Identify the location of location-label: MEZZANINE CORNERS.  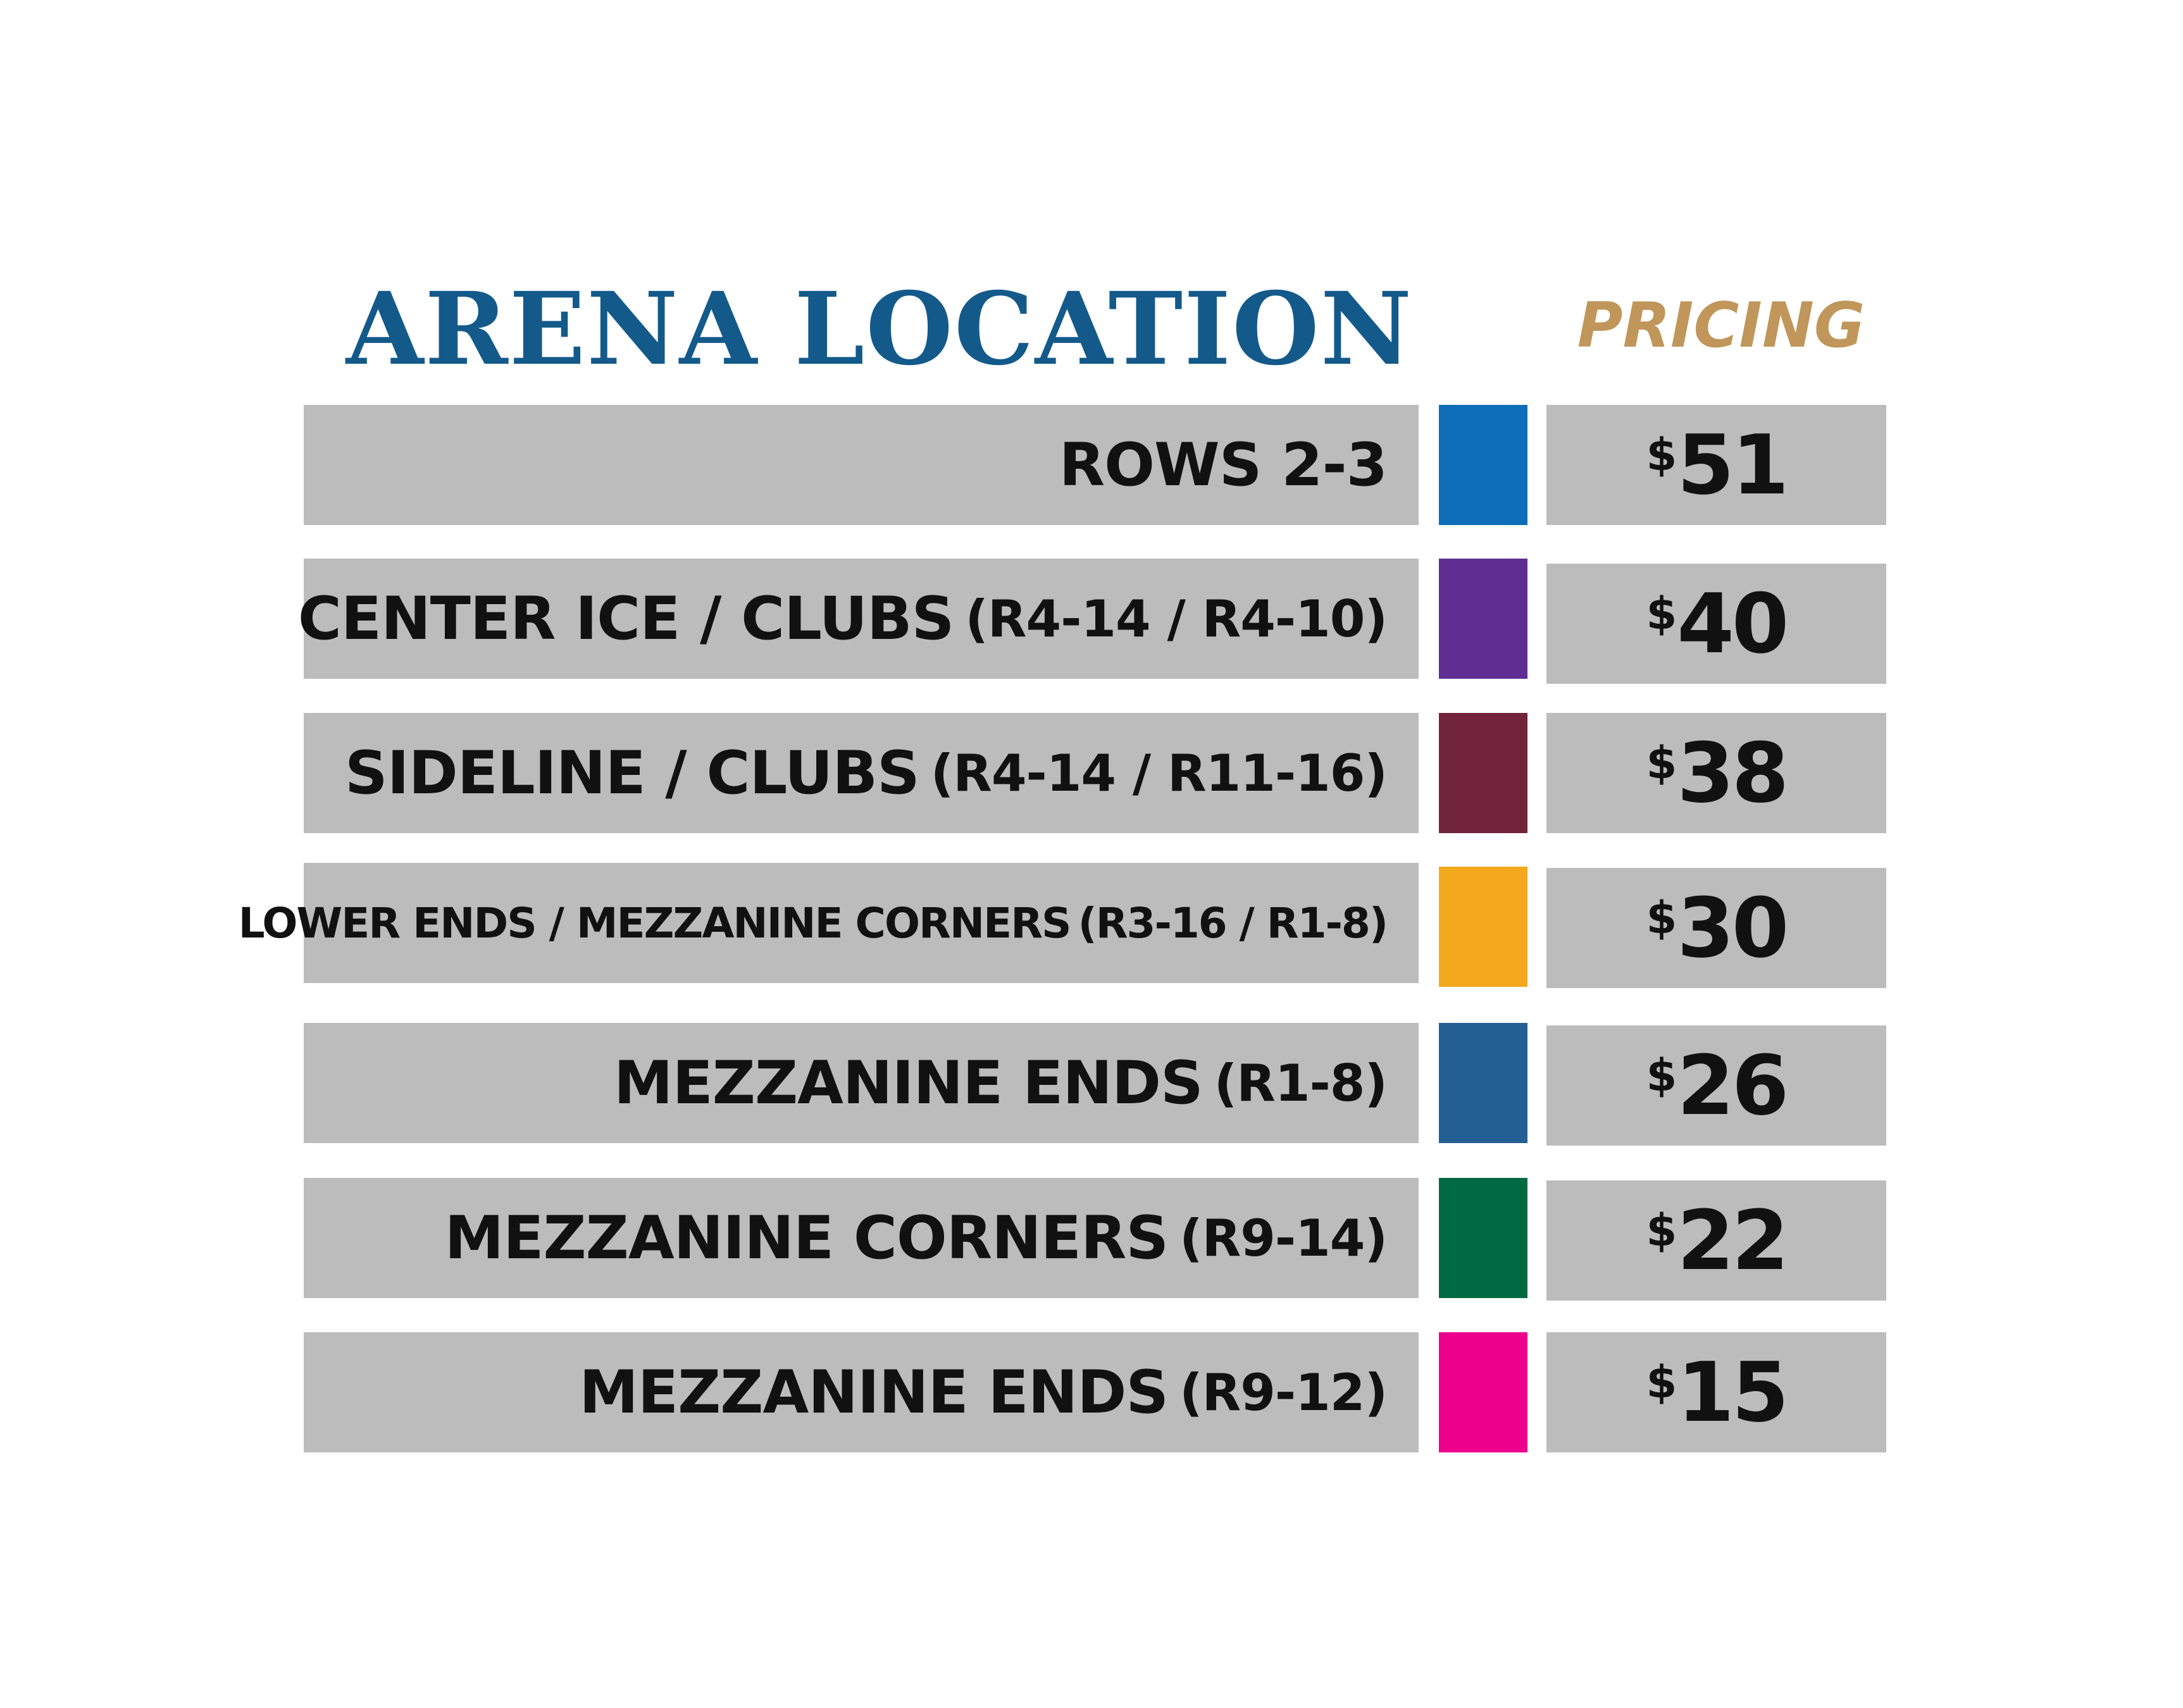
(806, 1238).